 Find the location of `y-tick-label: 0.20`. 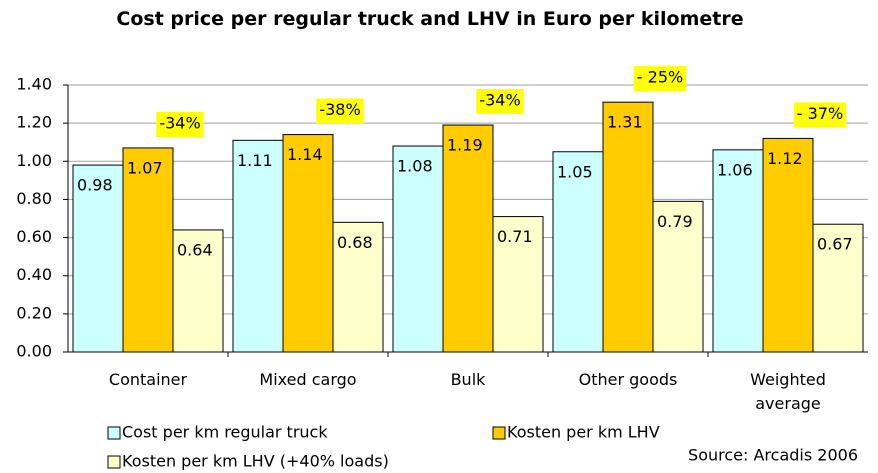

y-tick-label: 0.20 is located at coordinates (34, 312).